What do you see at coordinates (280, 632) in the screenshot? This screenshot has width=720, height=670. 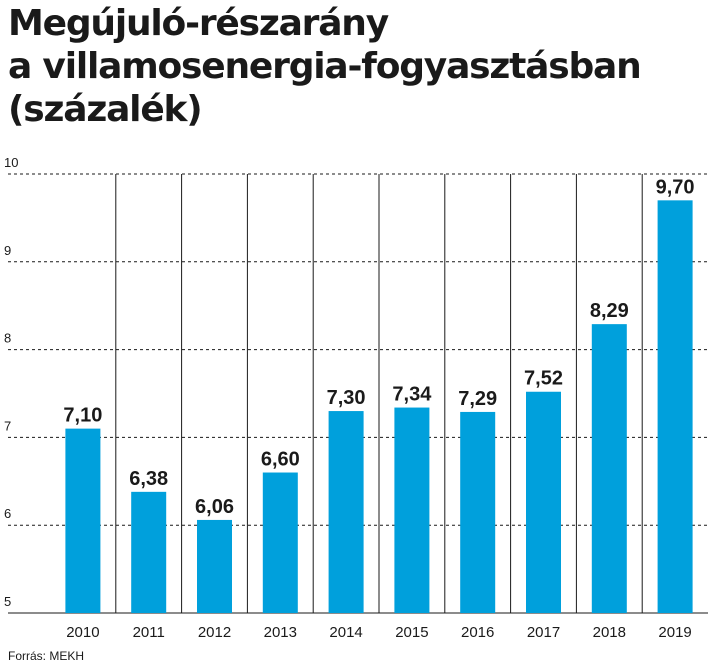 I see `x-tick-label: 2013` at bounding box center [280, 632].